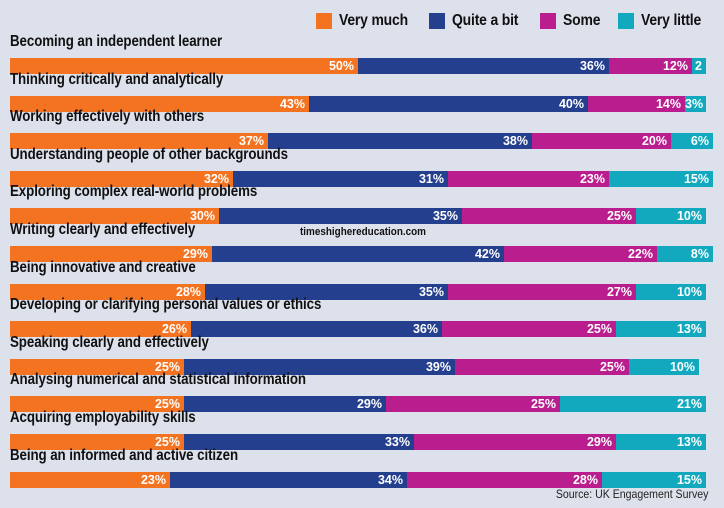 The image size is (724, 508). What do you see at coordinates (397, 442) in the screenshot?
I see `data-label: 33%` at bounding box center [397, 442].